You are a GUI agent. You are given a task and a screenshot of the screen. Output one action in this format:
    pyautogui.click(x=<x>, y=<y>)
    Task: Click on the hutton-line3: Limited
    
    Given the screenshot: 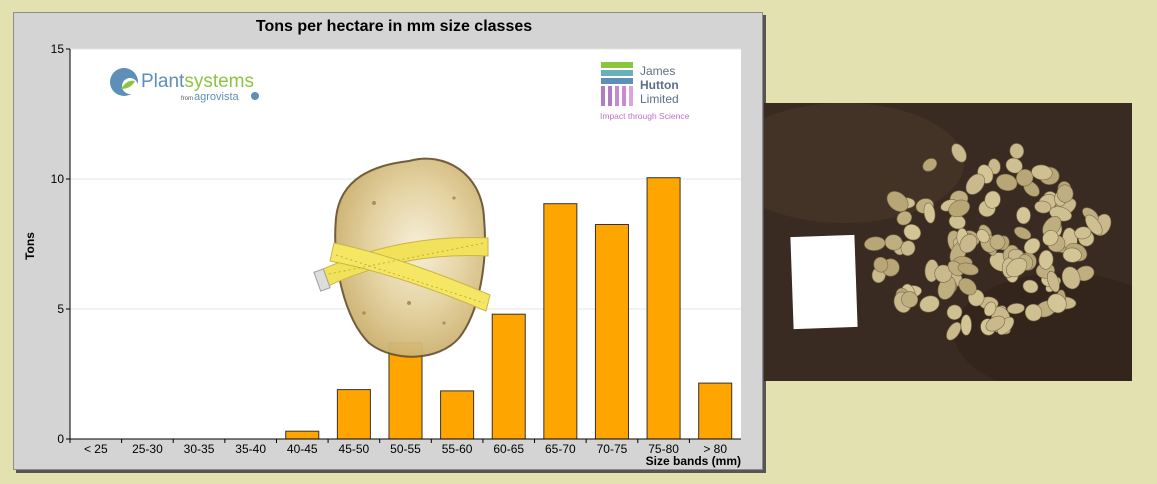 What is the action you would take?
    pyautogui.click(x=659, y=99)
    